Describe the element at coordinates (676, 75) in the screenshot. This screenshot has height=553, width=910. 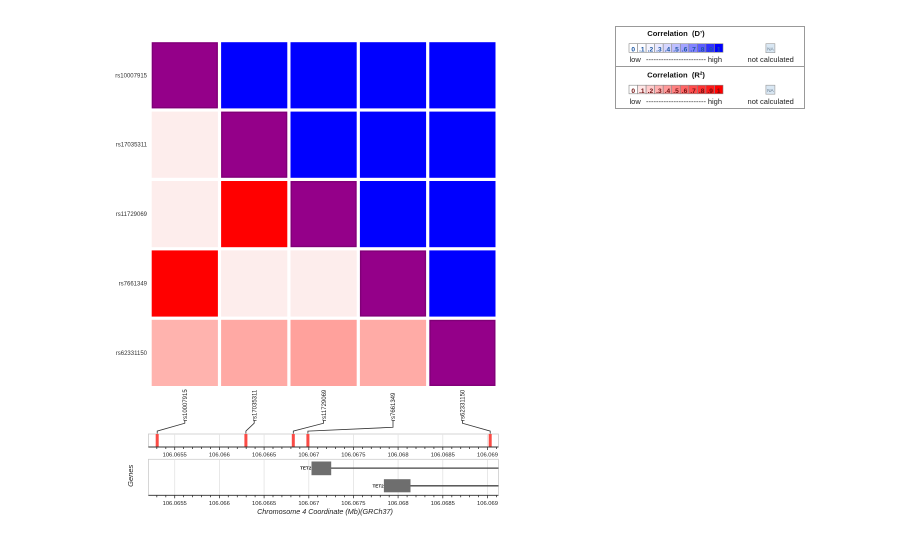
I see `svg-text: Correlation (R²)` at that location.